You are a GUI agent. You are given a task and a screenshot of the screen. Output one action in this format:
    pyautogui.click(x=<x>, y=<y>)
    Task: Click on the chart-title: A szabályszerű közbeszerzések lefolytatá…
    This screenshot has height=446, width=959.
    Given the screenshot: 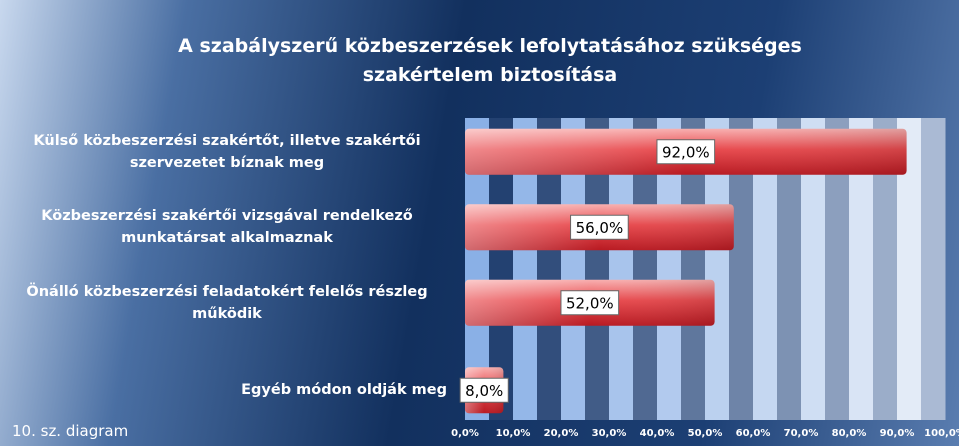 What is the action you would take?
    pyautogui.click(x=490, y=60)
    